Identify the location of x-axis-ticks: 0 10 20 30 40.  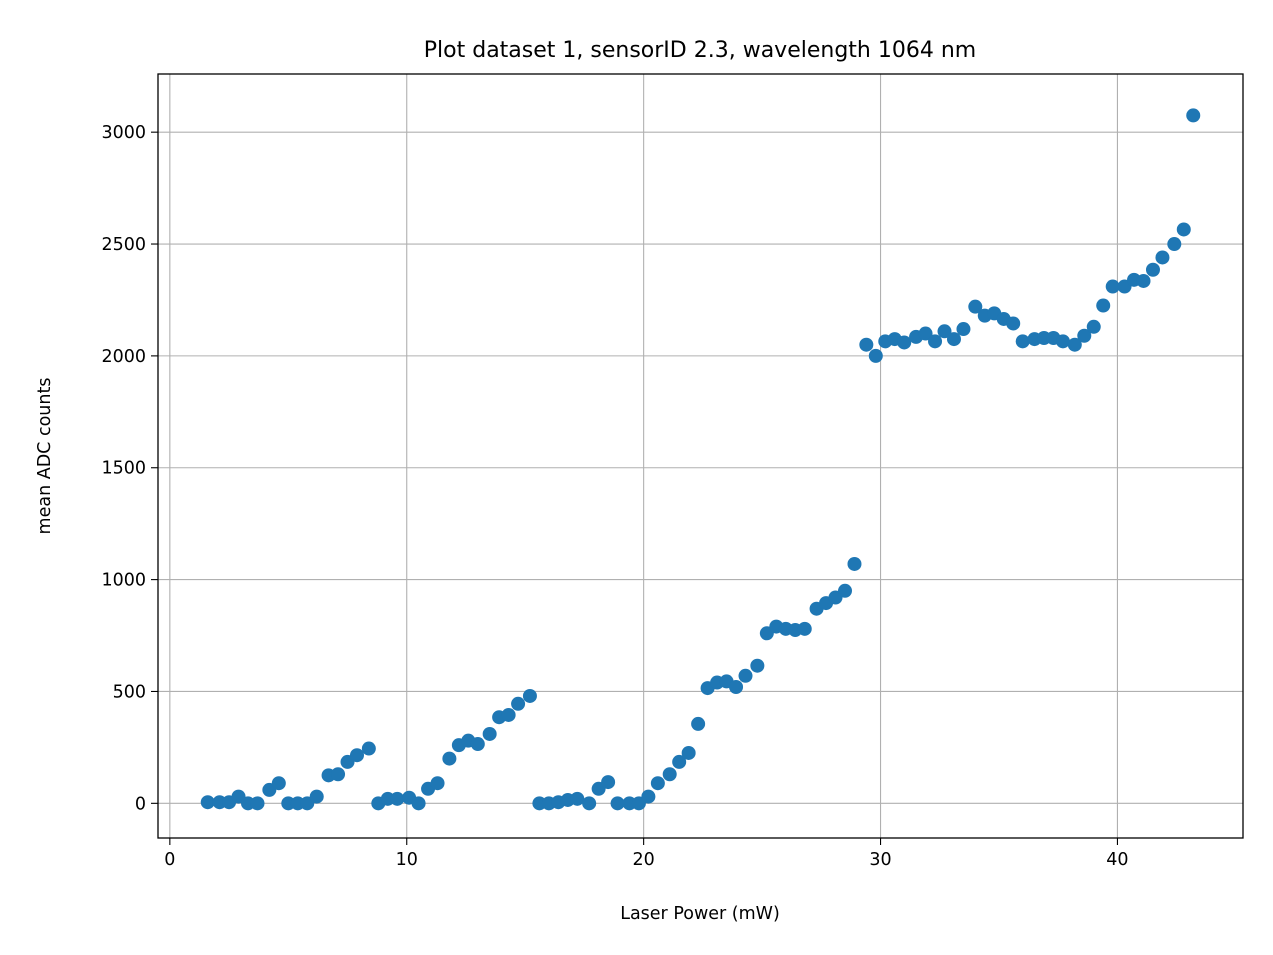
(646, 854).